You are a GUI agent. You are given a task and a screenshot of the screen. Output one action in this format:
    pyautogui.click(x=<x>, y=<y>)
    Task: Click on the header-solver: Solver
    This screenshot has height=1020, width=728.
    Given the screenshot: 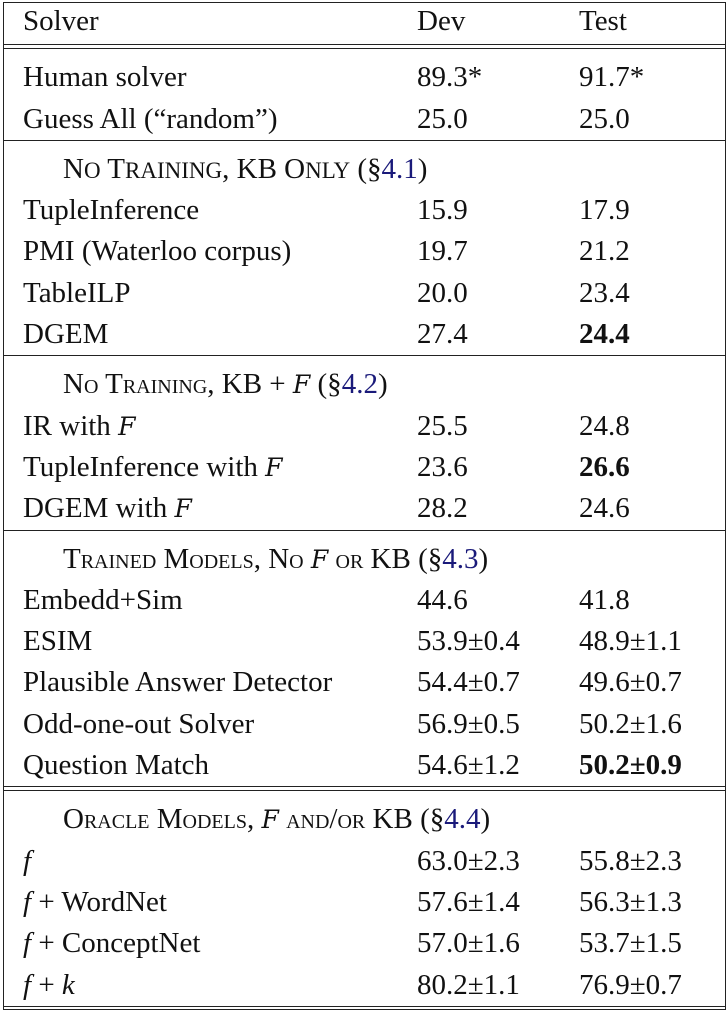 What is the action you would take?
    pyautogui.click(x=61, y=21)
    